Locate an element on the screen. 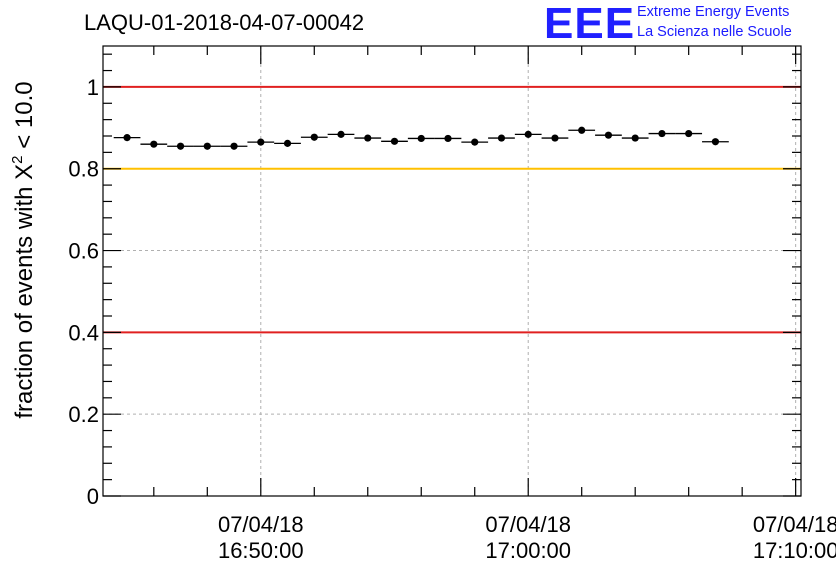  data-points is located at coordinates (421, 138).